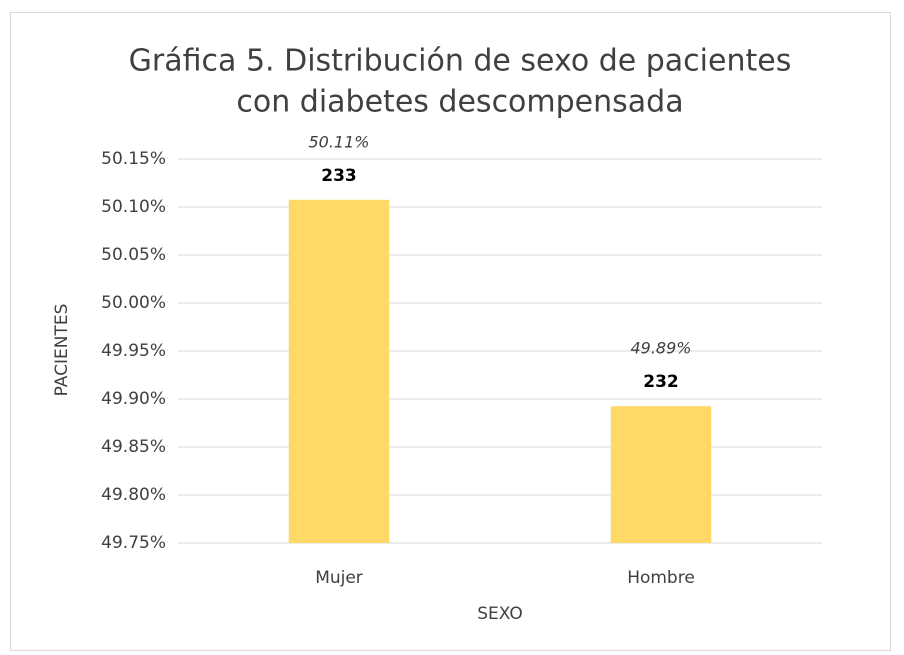  What do you see at coordinates (133, 159) in the screenshot?
I see `y-tick-label: 50.15%` at bounding box center [133, 159].